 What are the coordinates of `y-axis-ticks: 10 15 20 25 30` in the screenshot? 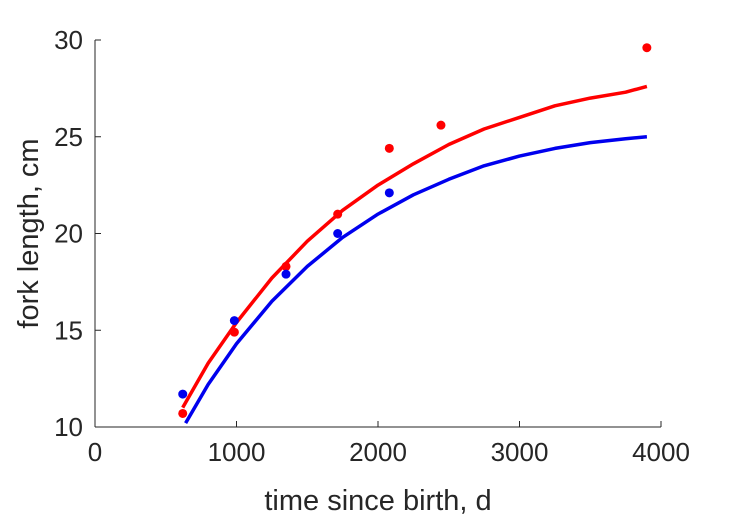 It's located at (77, 233).